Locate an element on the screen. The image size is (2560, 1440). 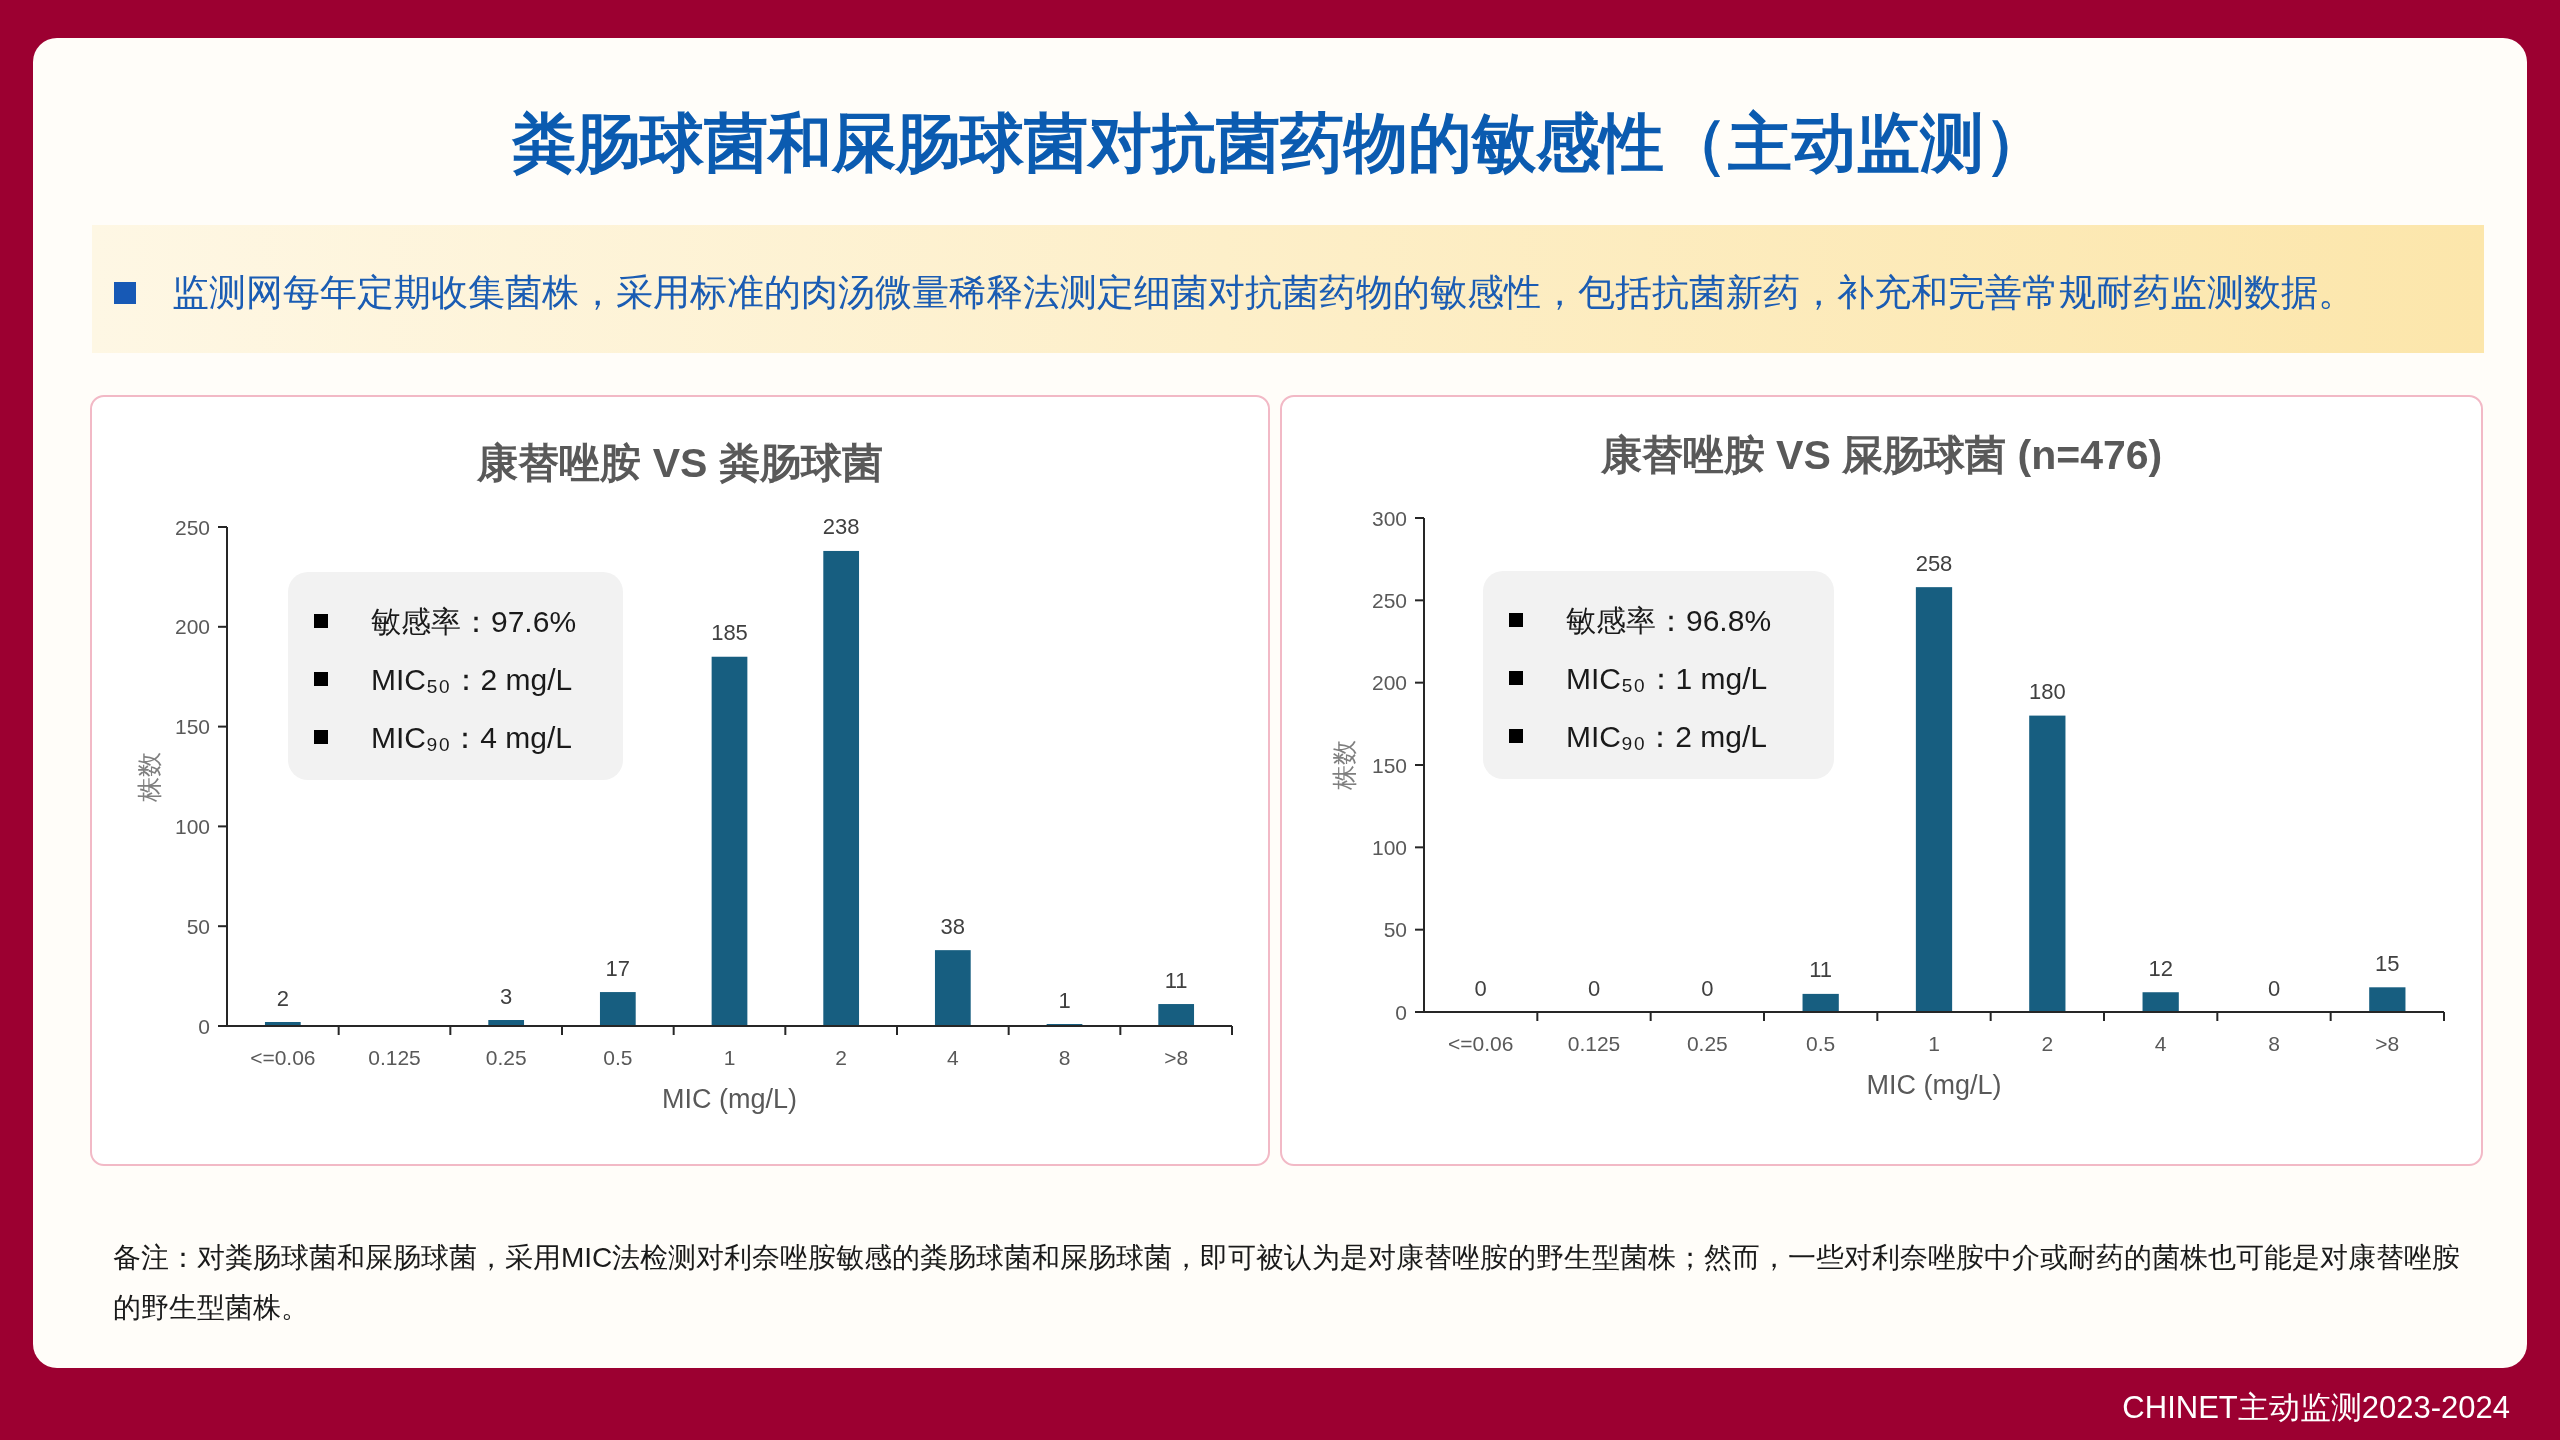
chart-title: 康替唑胺 VS 粪肠球菌 is located at coordinates (679, 463).